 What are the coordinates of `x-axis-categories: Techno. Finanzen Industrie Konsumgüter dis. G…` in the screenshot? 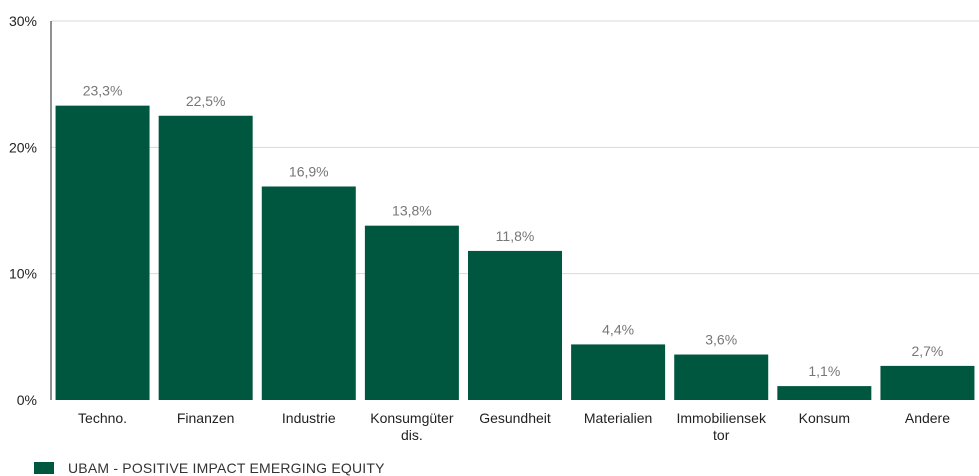 It's located at (514, 426).